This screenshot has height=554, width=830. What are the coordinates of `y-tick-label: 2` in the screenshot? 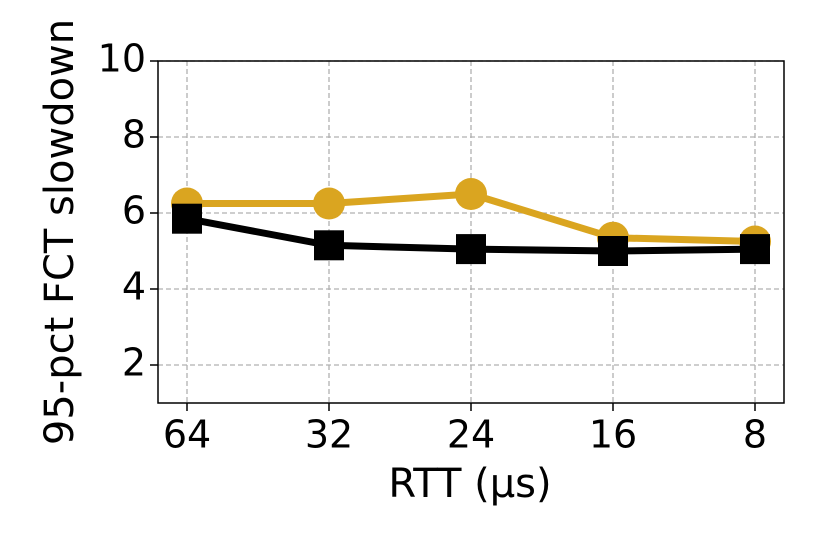 It's located at (134, 363).